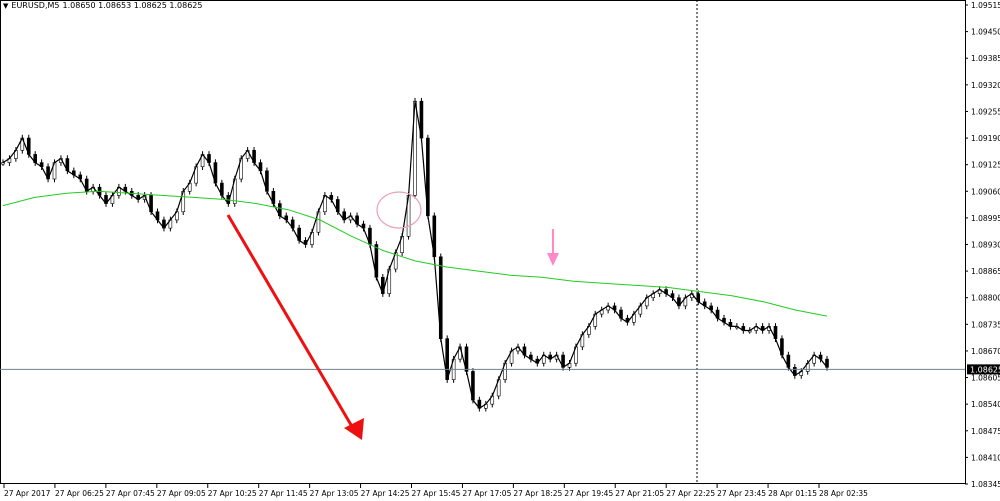 The image size is (1000, 501). What do you see at coordinates (132, 5) in the screenshot?
I see `quote-values: 1.08650 1.08653 1.08625 1.08625` at bounding box center [132, 5].